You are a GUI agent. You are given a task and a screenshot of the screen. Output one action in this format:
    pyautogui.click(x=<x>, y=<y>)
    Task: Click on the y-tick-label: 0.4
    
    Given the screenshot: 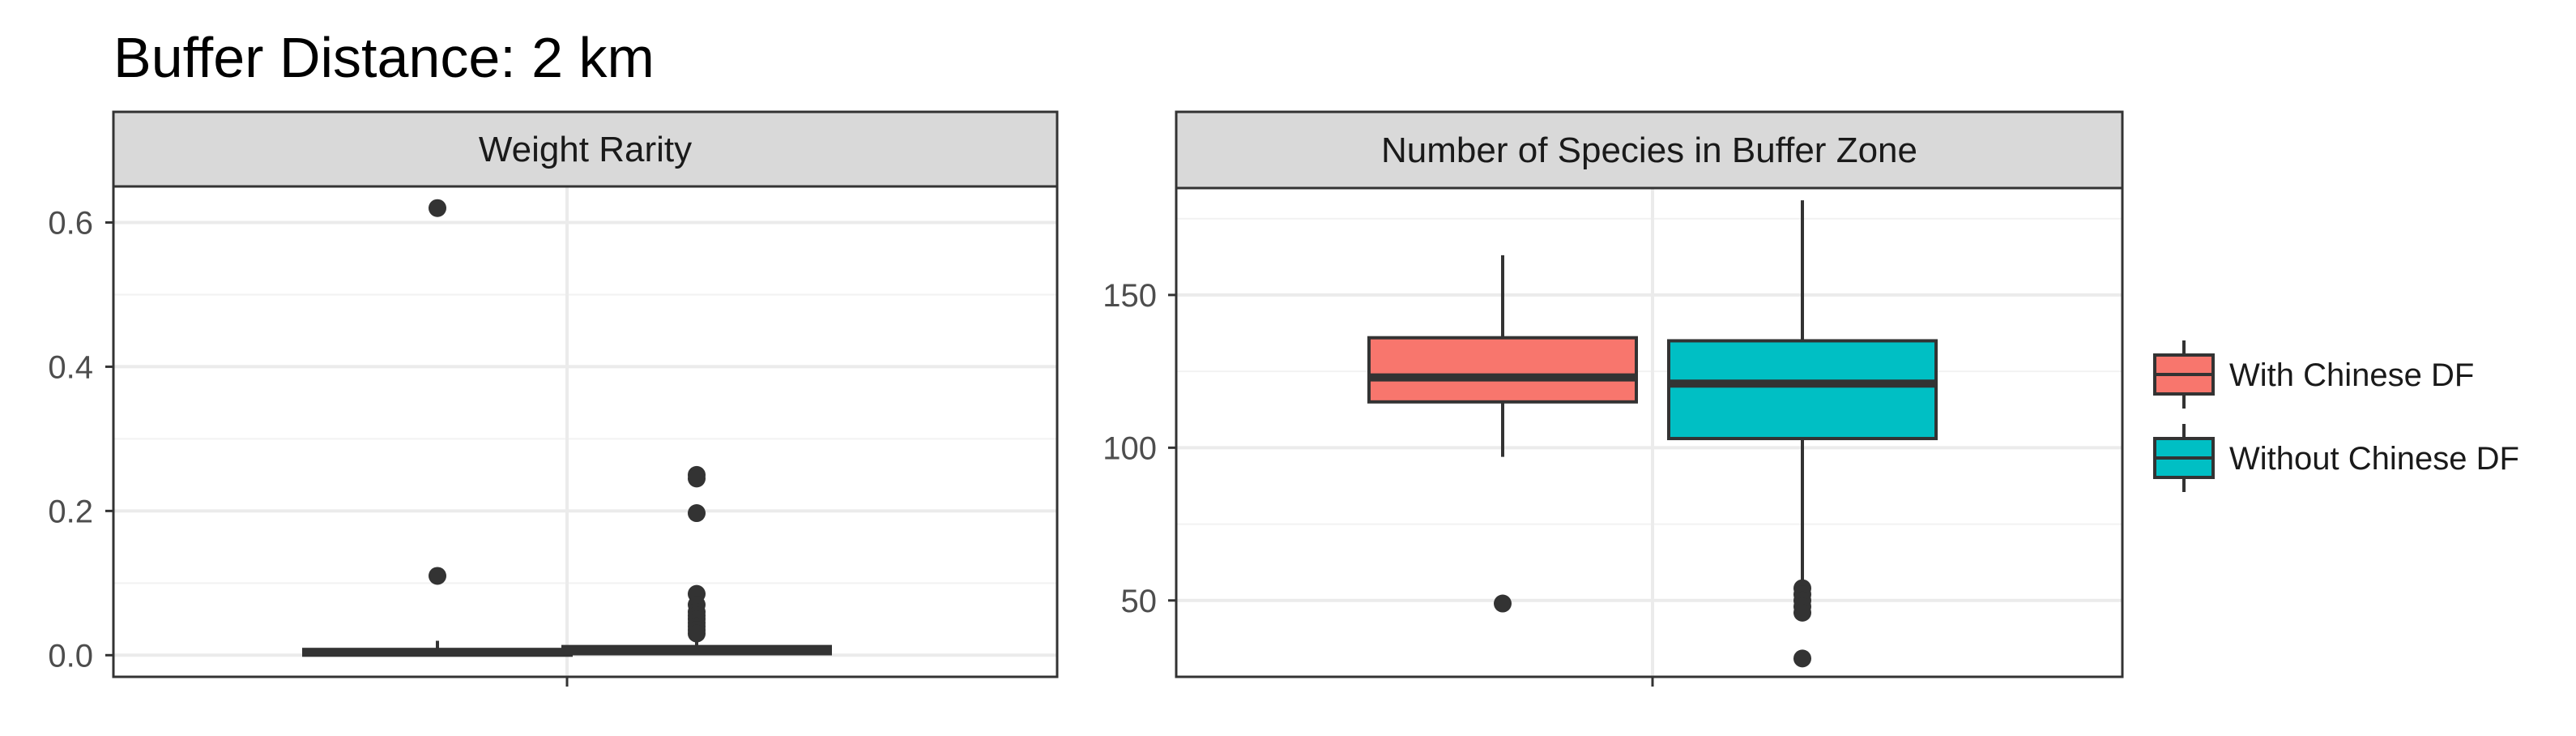 What is the action you would take?
    pyautogui.click(x=70, y=367)
    